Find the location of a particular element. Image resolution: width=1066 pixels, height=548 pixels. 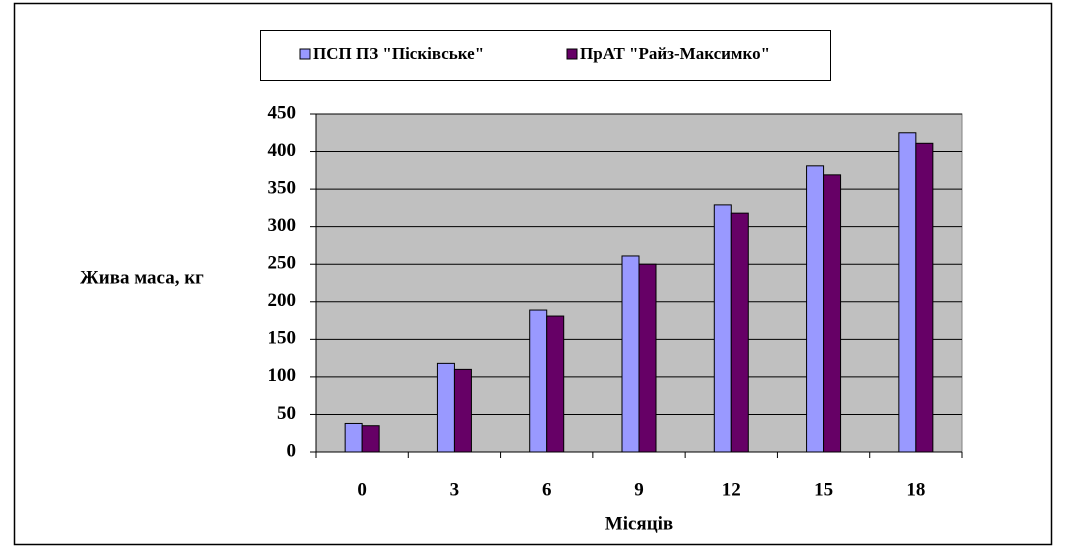

x-tick-label: 6 is located at coordinates (547, 489).